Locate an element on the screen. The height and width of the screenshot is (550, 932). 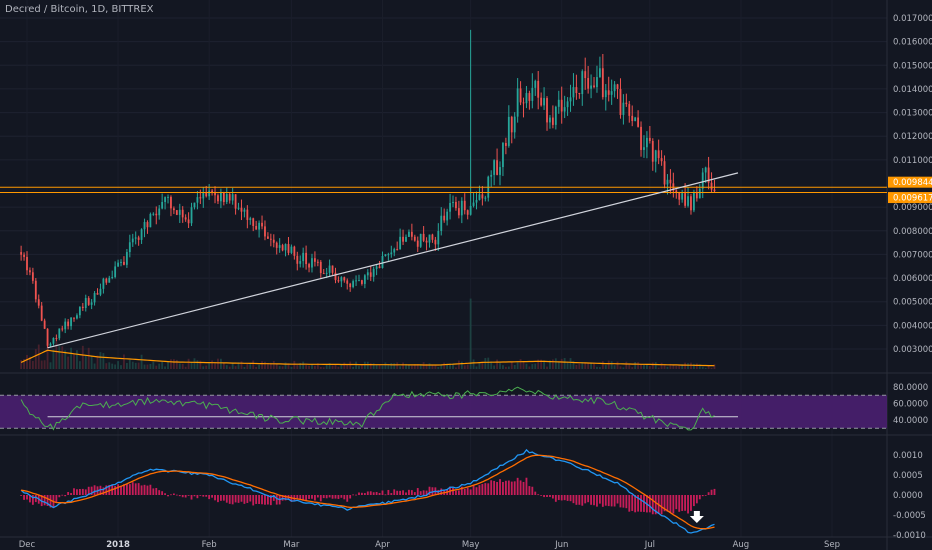
price-tick-label: 0.01300000 is located at coordinates (912, 114).